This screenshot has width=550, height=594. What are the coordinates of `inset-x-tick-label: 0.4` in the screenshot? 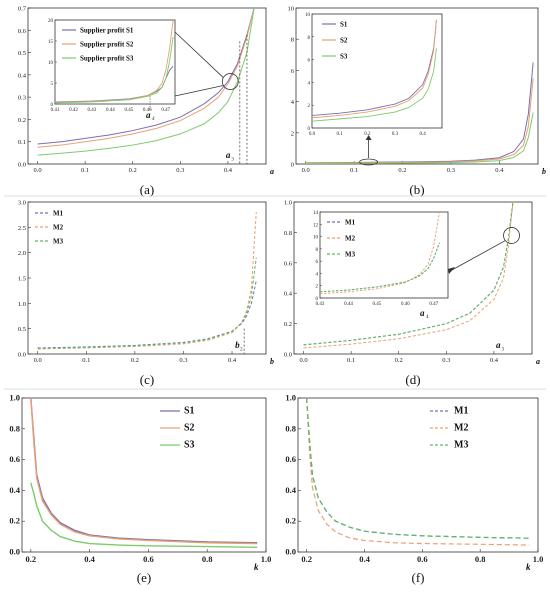 It's located at (423, 134).